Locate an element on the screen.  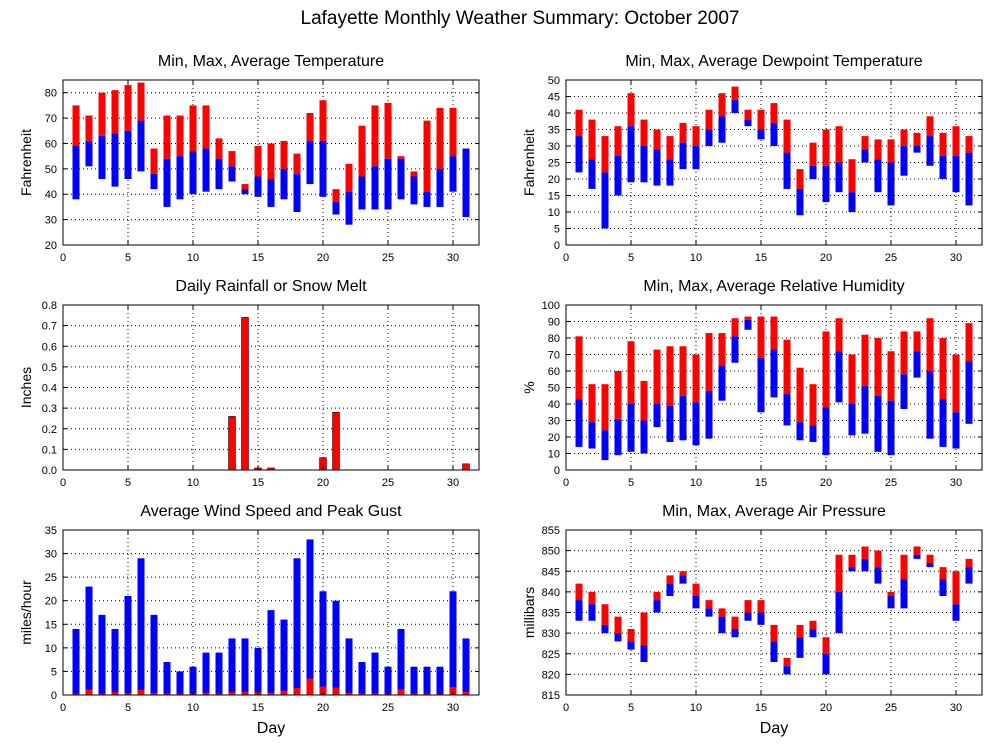
rh-xtick-label: 0 is located at coordinates (566, 483).